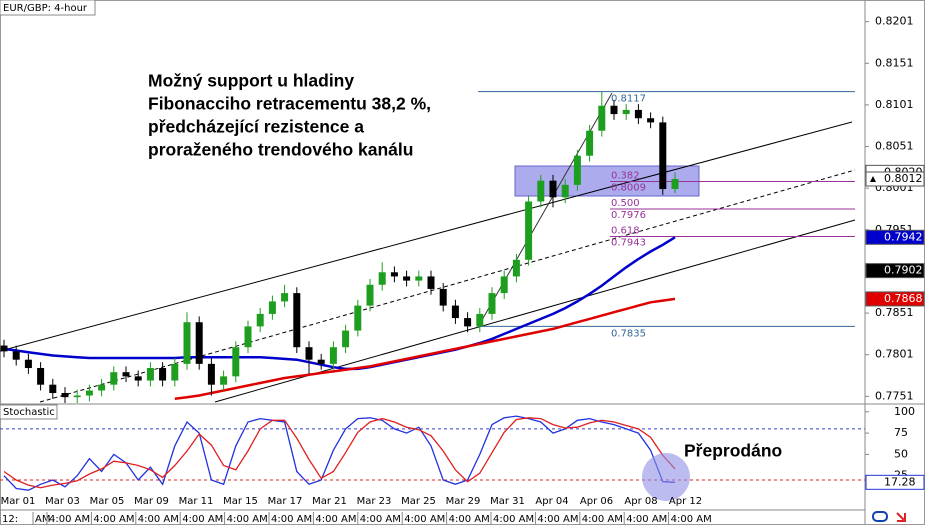 This screenshot has width=925, height=525. Describe the element at coordinates (329, 501) in the screenshot. I see `x-tick-label: Mar 21` at that location.